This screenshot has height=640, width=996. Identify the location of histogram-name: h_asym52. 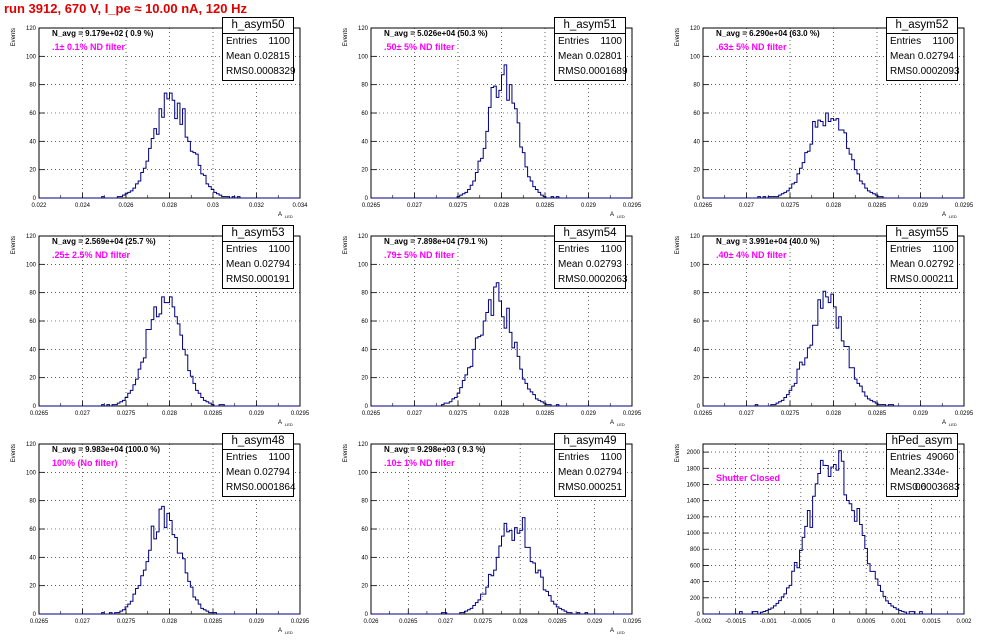
(922, 26).